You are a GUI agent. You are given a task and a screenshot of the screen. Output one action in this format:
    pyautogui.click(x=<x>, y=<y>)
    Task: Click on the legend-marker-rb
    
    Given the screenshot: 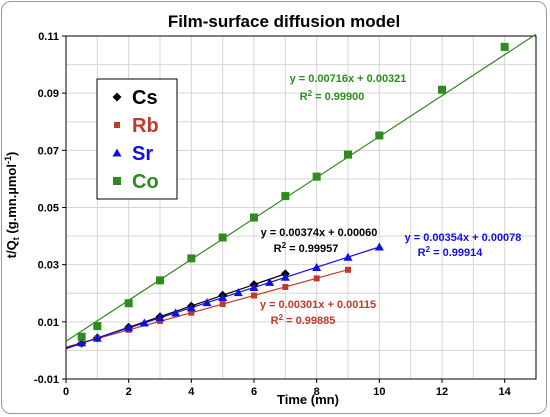 What is the action you would take?
    pyautogui.click(x=117, y=125)
    